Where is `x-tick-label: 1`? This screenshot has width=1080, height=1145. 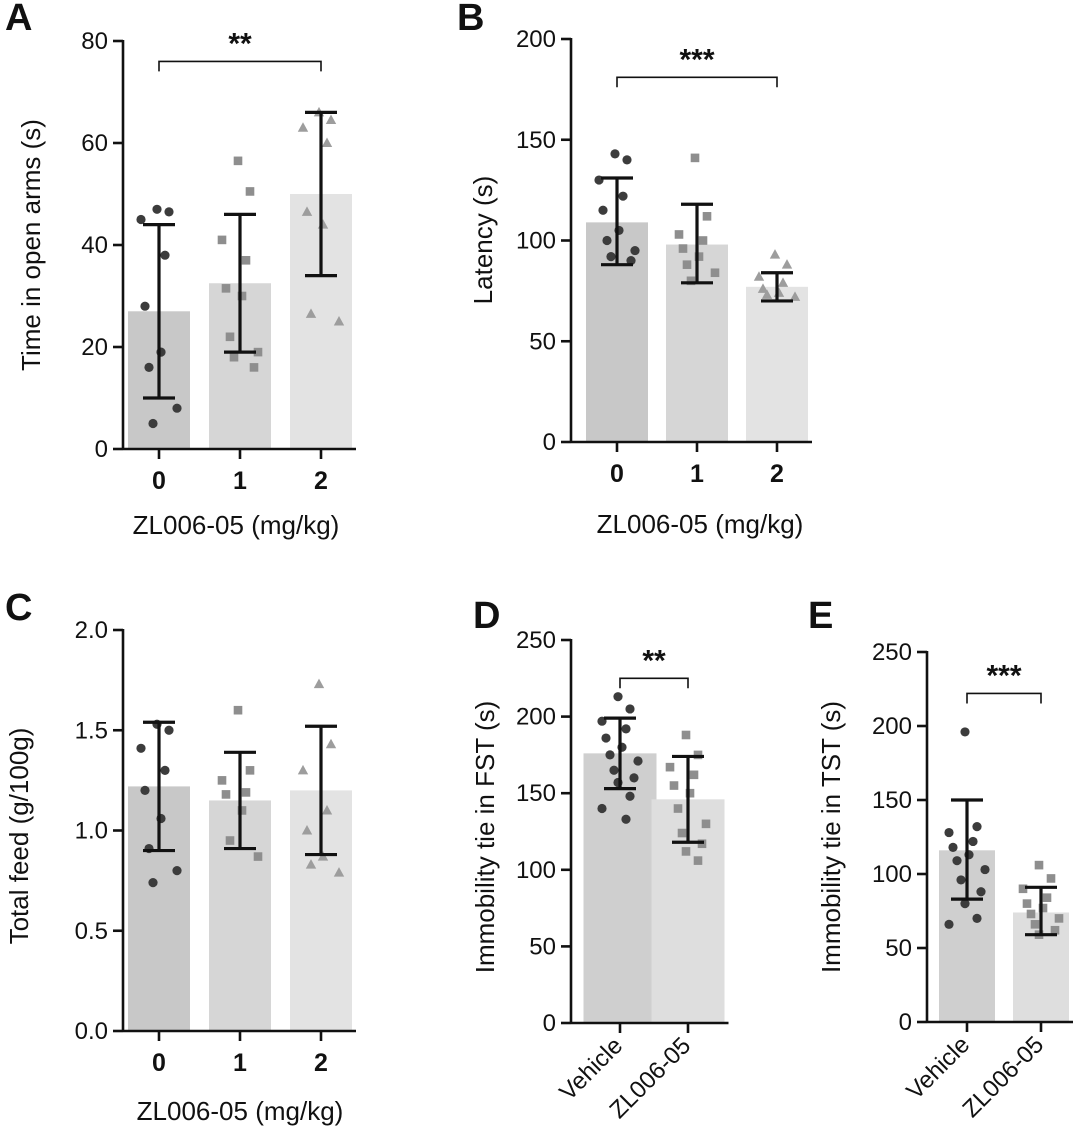
x-tick-label: 1 is located at coordinates (240, 481).